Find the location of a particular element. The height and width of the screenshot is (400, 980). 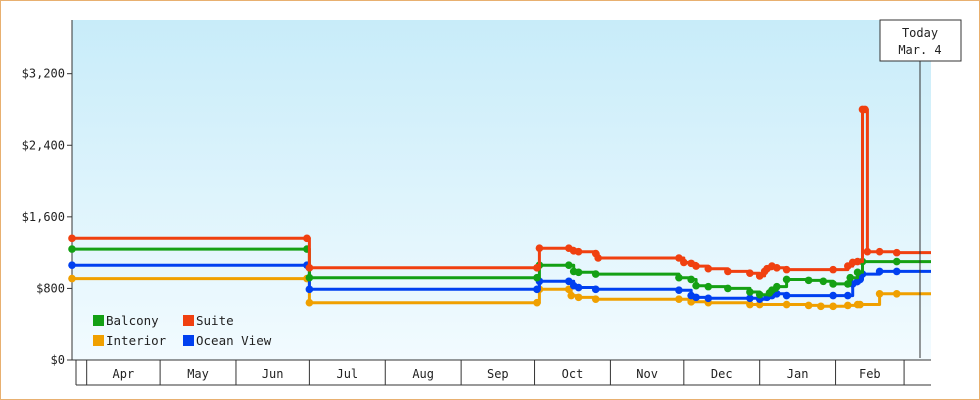

x-axis: Apr May Jun Jul Aug Sep Oct Nov Dec Jan Feb is located at coordinates (501, 372).